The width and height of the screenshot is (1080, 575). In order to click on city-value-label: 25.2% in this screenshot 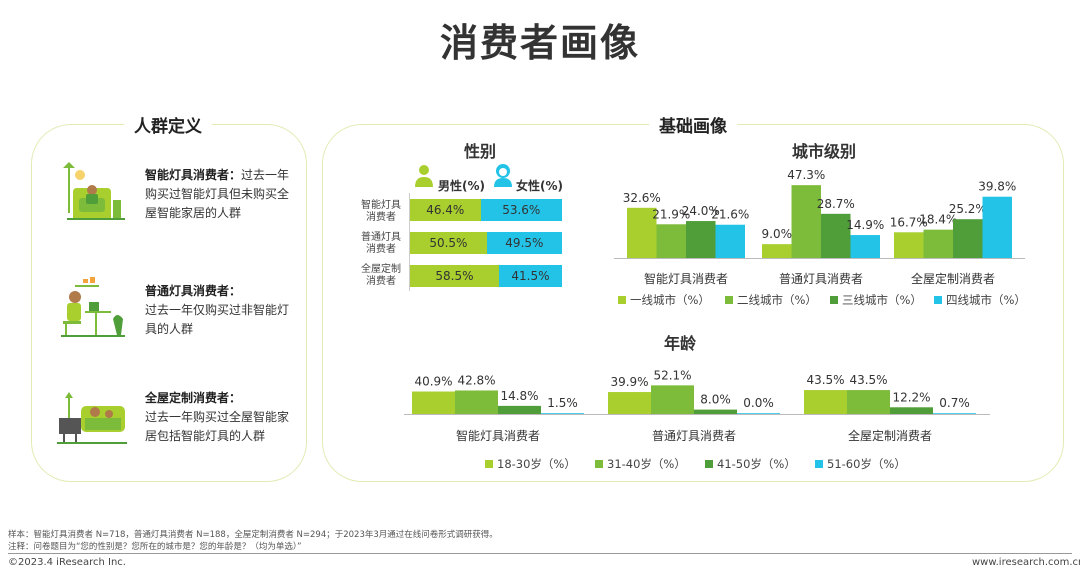, I will do `click(968, 209)`.